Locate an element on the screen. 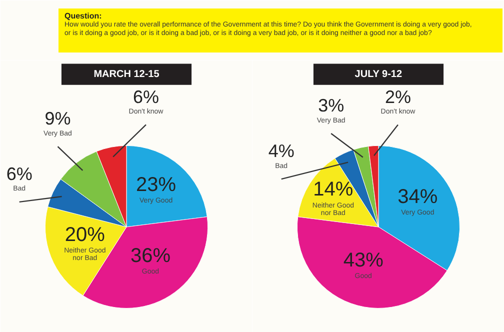 Image resolution: width=504 pixels, height=332 pixels. data-label: 20% is located at coordinates (85, 235).